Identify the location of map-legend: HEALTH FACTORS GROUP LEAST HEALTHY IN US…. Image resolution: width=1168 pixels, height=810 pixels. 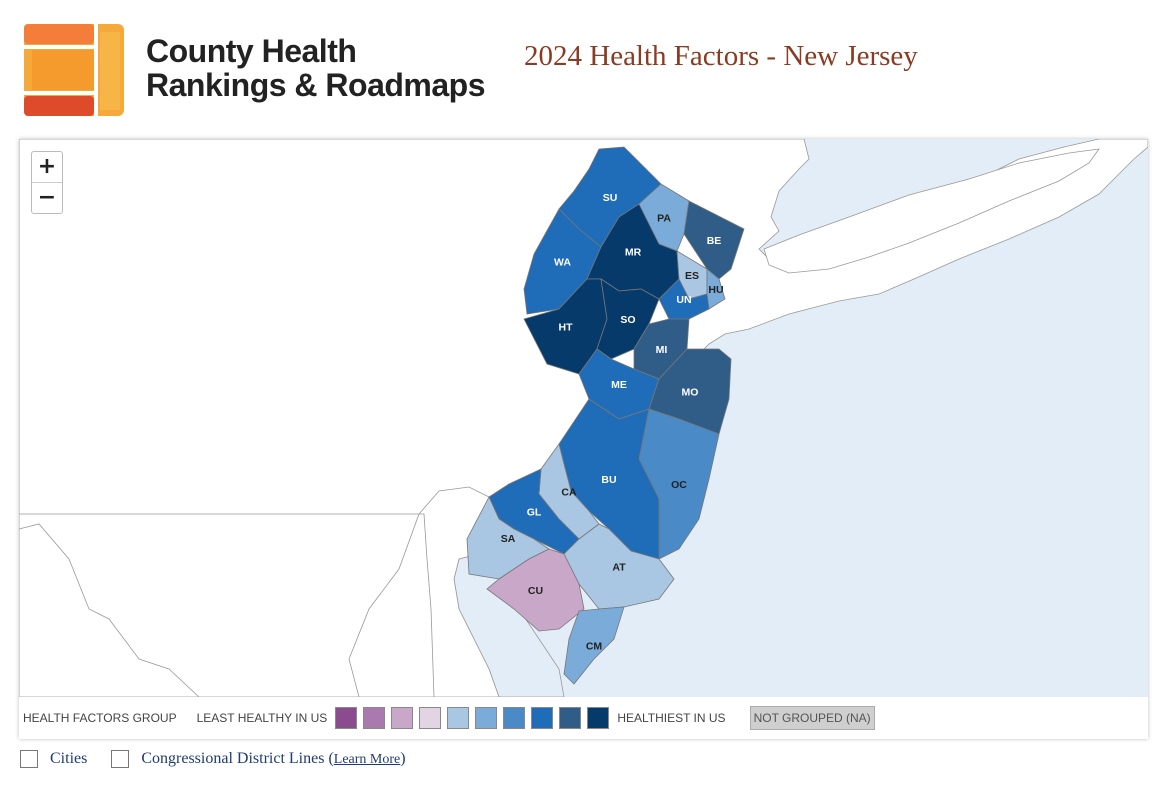
(583, 718).